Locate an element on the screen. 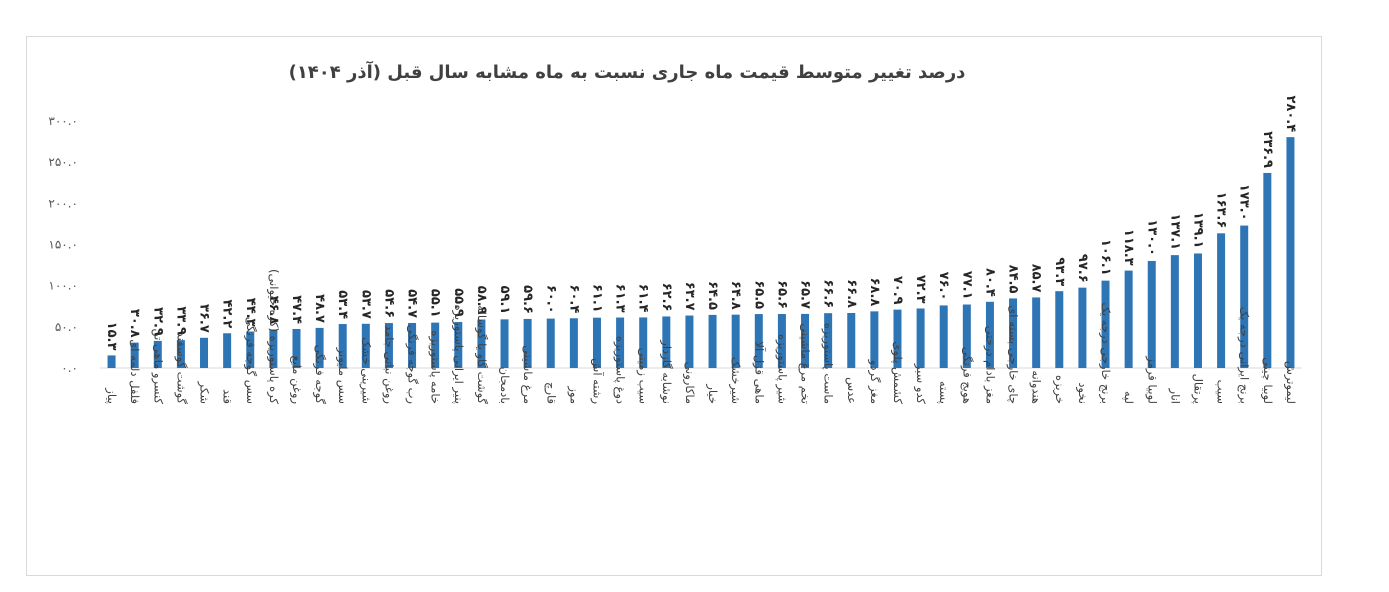  data-label: ۷۷.۱ is located at coordinates (966, 285).